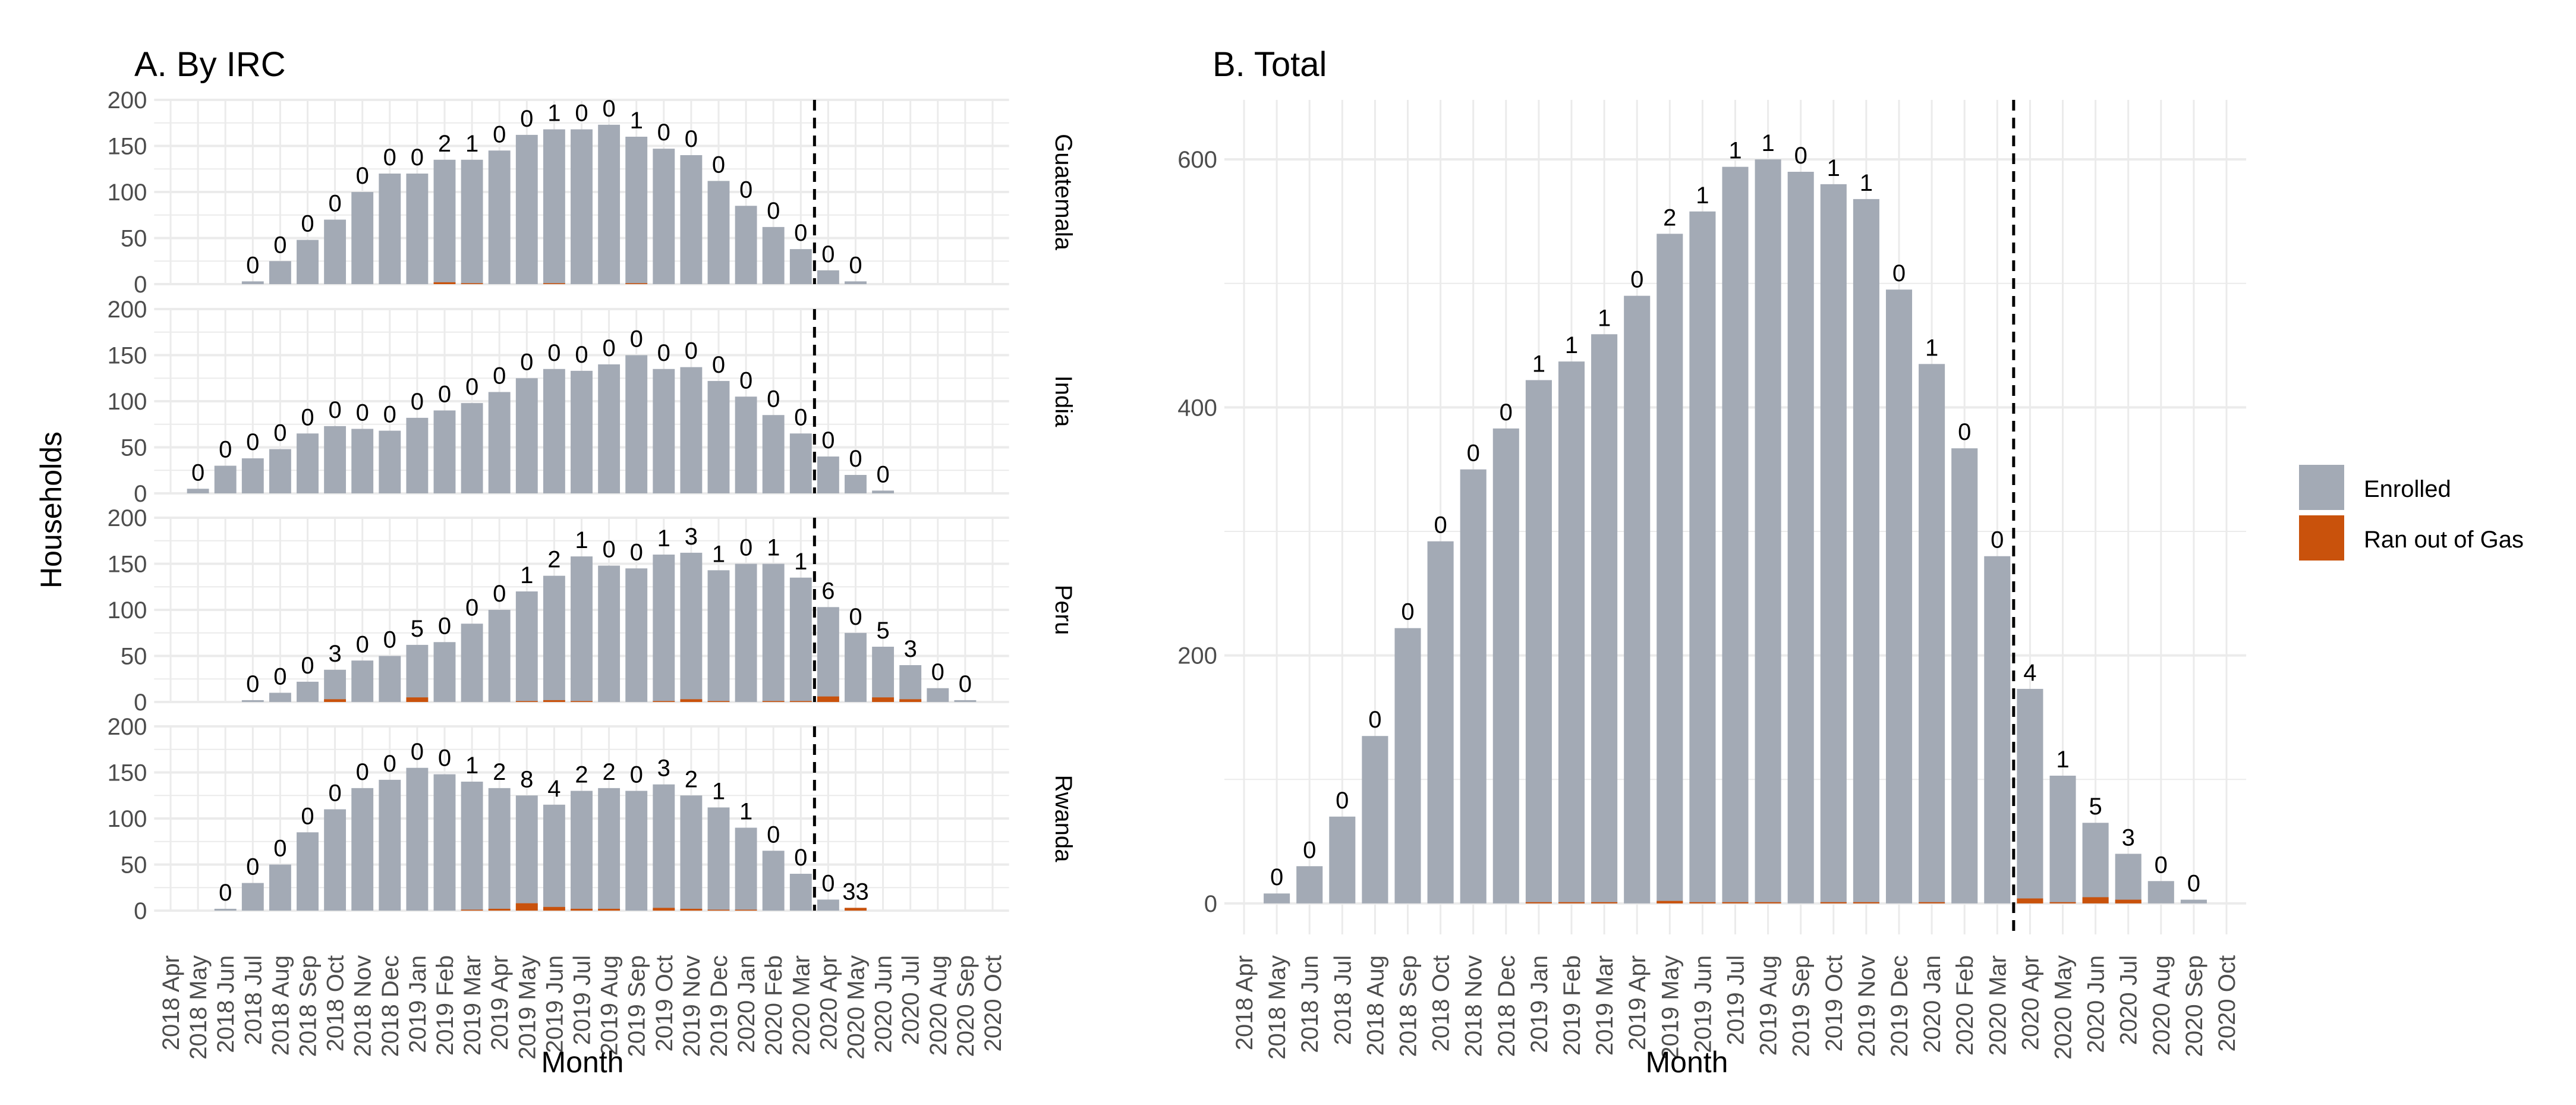  What do you see at coordinates (582, 909) in the screenshot?
I see `rwanda-bar-ran-out-2019-jul` at bounding box center [582, 909].